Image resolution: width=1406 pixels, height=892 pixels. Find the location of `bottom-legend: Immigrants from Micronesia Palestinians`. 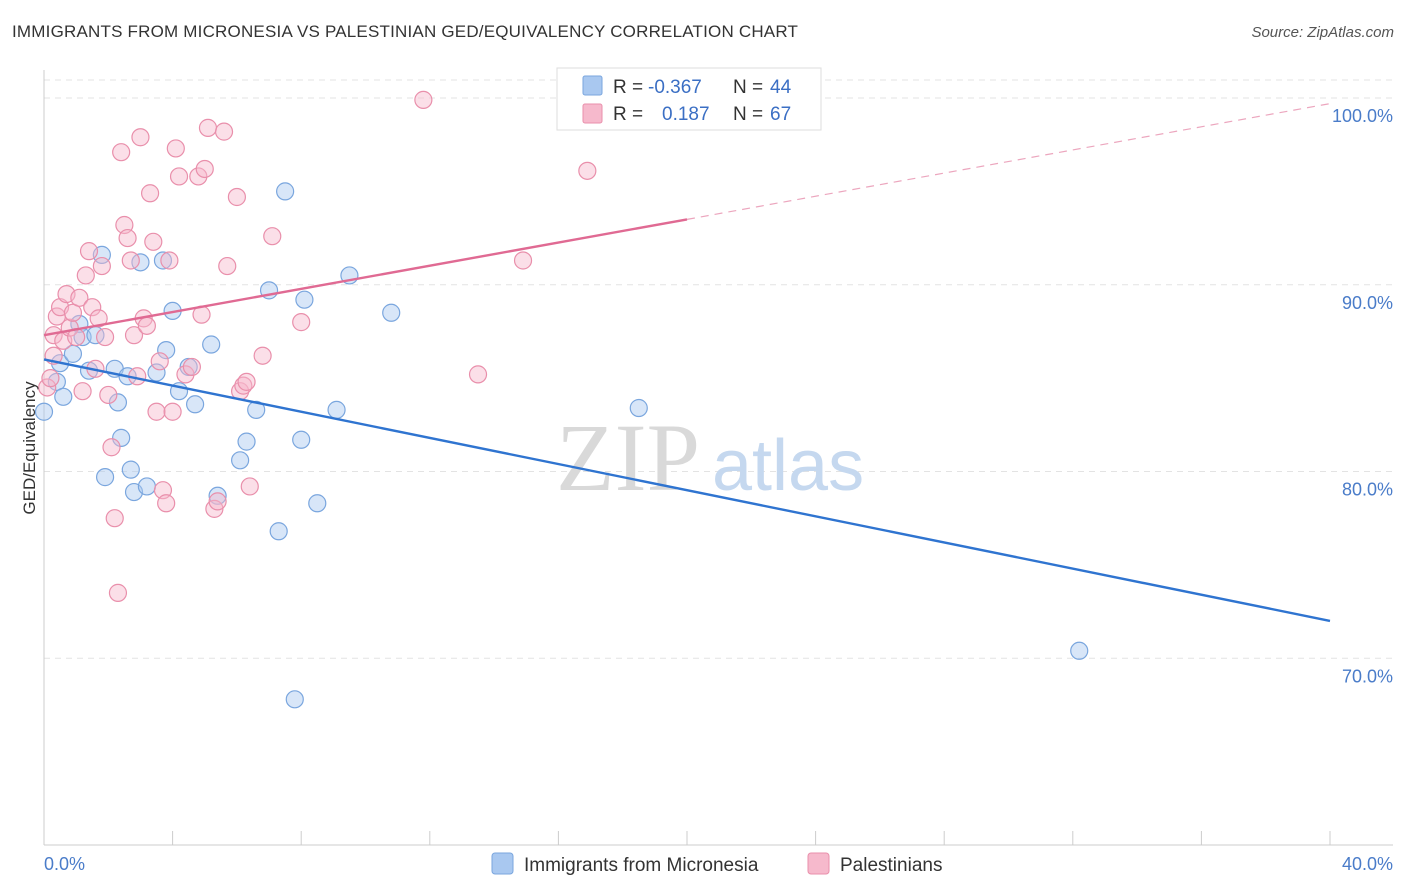

bottom-legend: Immigrants from Micronesia Palestinians is located at coordinates (716, 864).